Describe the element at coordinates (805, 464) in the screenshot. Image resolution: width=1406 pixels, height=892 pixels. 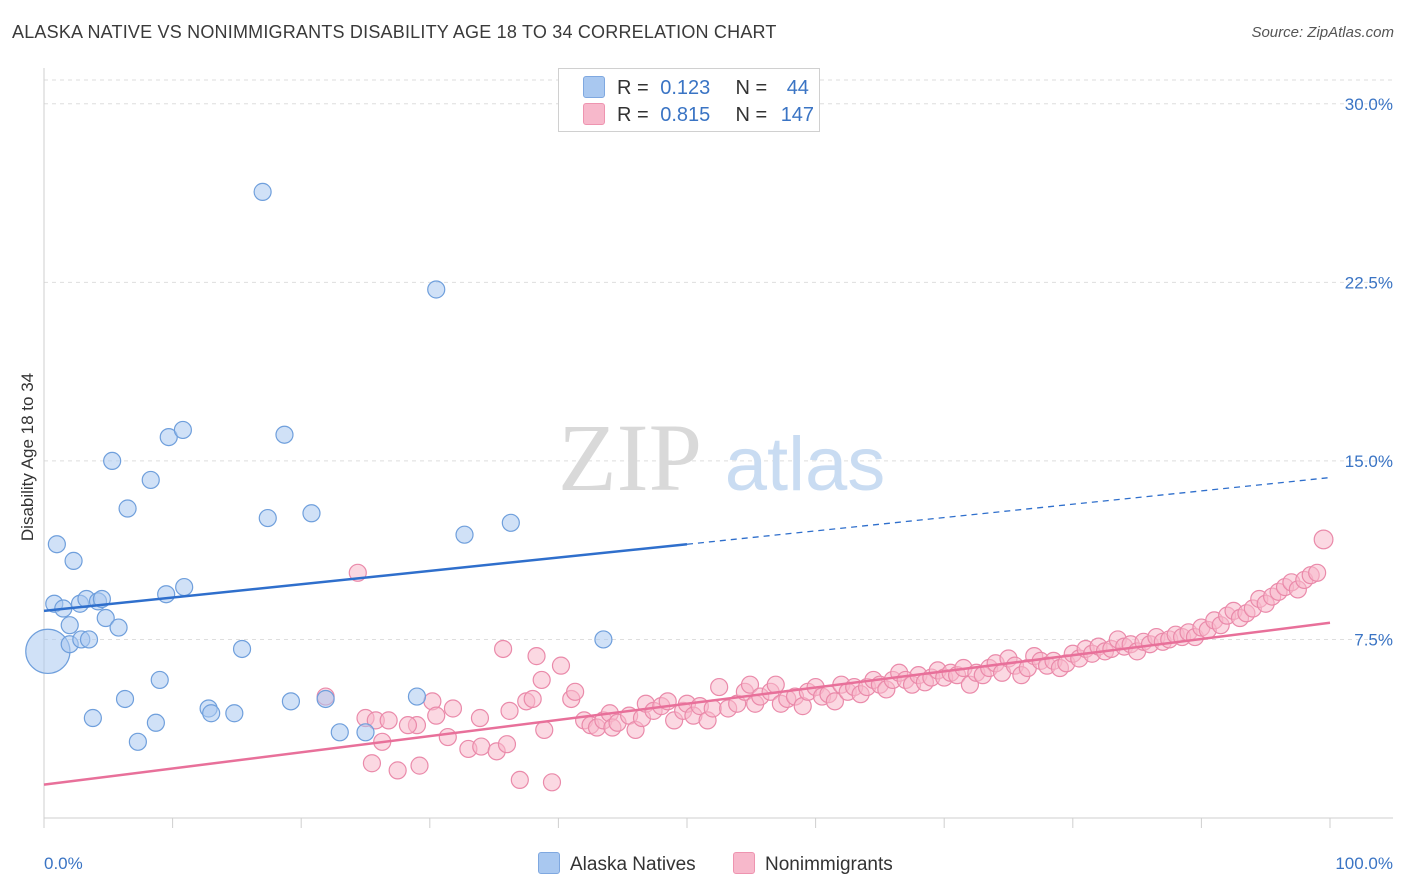
I see `watermark-atlas: atlas` at that location.